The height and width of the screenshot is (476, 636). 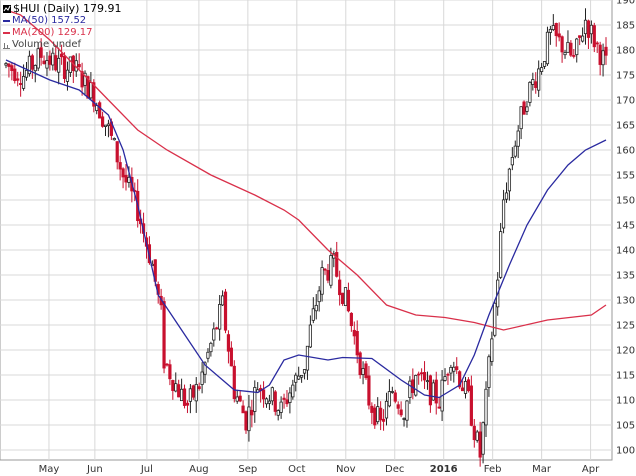 I want to click on y-tick-label: 115, so click(x=625, y=376).